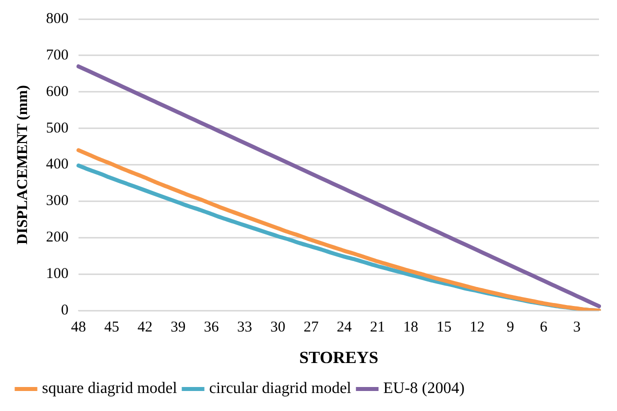  Describe the element at coordinates (57, 164) in the screenshot. I see `y-tick-label: 400` at that location.